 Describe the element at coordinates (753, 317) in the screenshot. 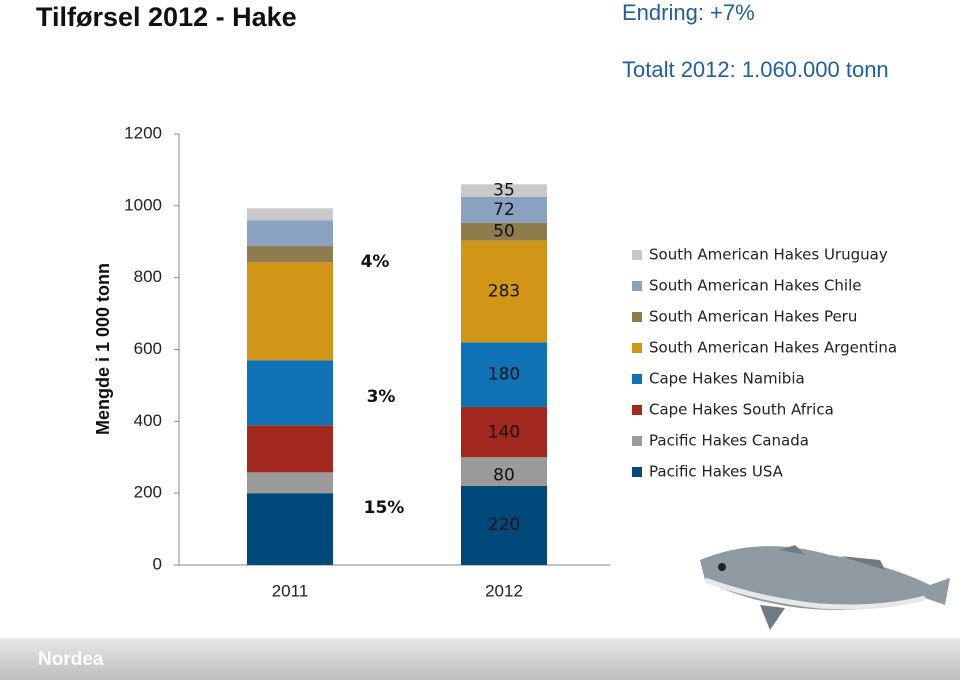

I see `legend-label: South American Hakes Peru` at that location.